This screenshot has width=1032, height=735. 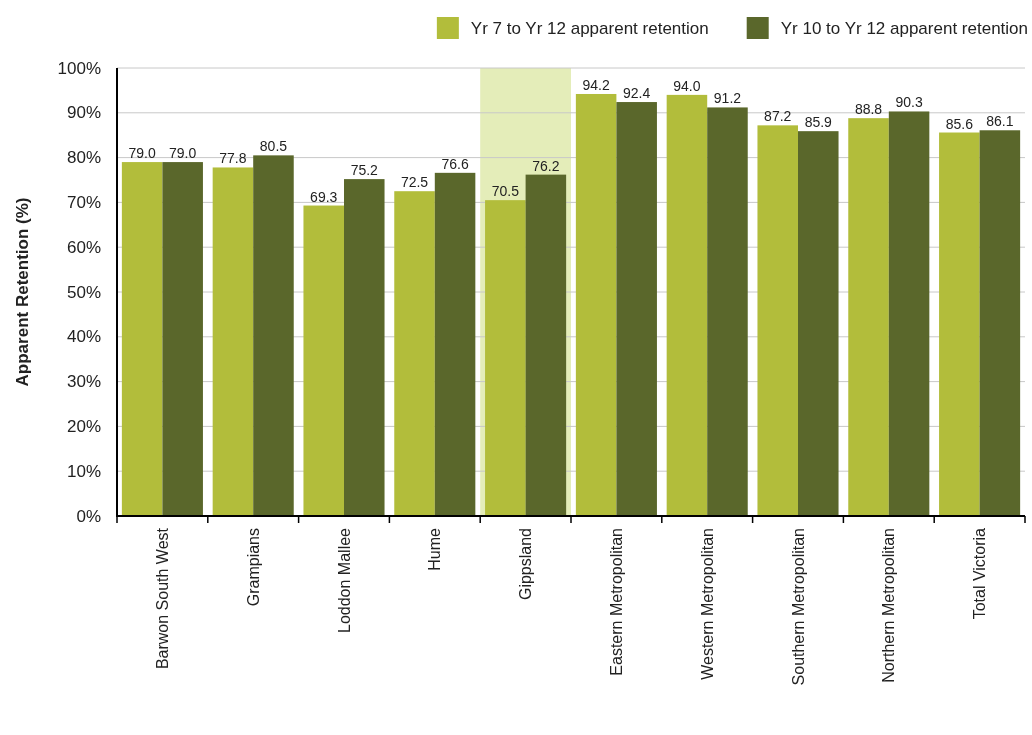 I want to click on data-label: 70.5, so click(x=505, y=191).